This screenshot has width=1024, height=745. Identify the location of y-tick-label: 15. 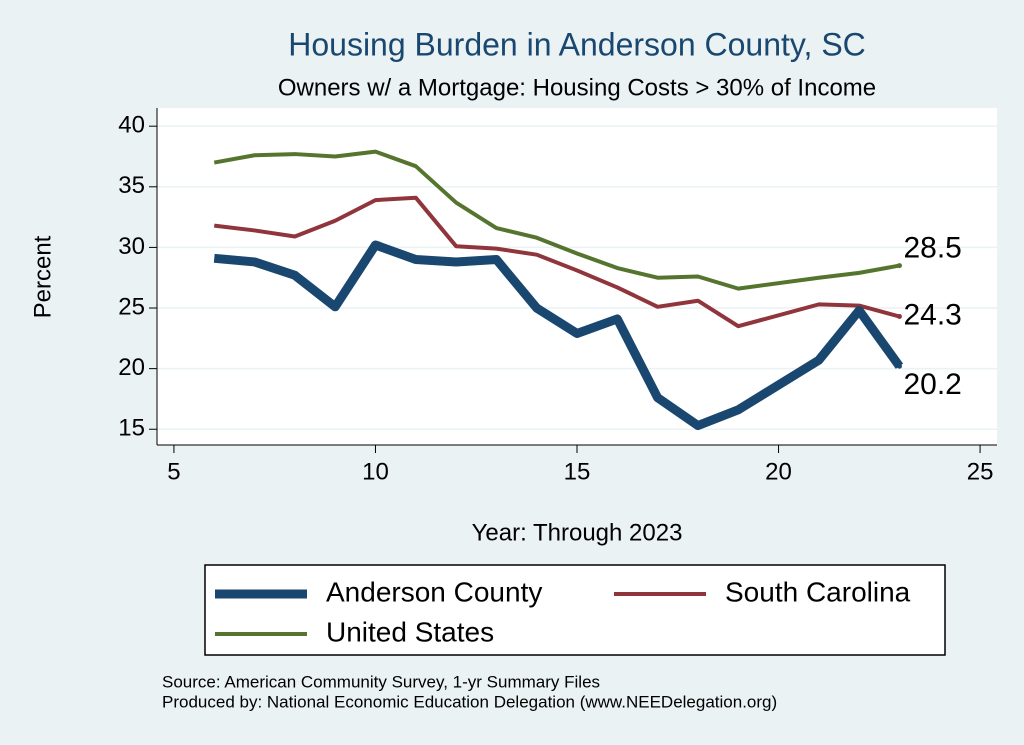
(131, 428).